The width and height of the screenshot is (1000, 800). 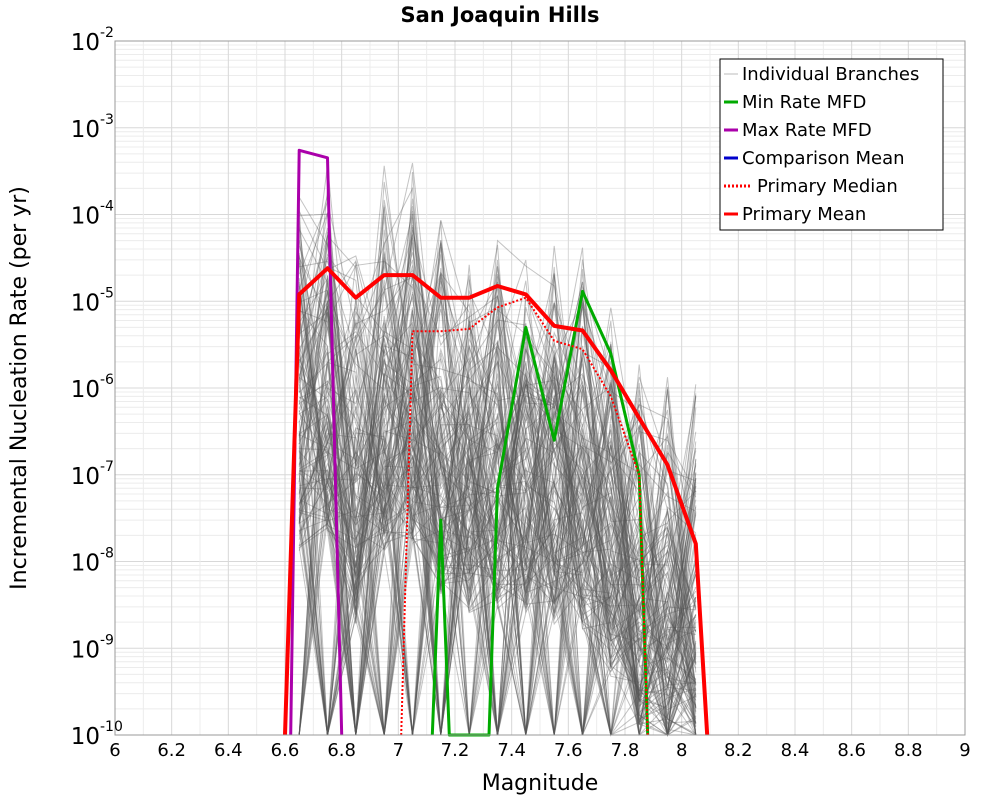 I want to click on legend-entry: Primary Mean, so click(x=804, y=214).